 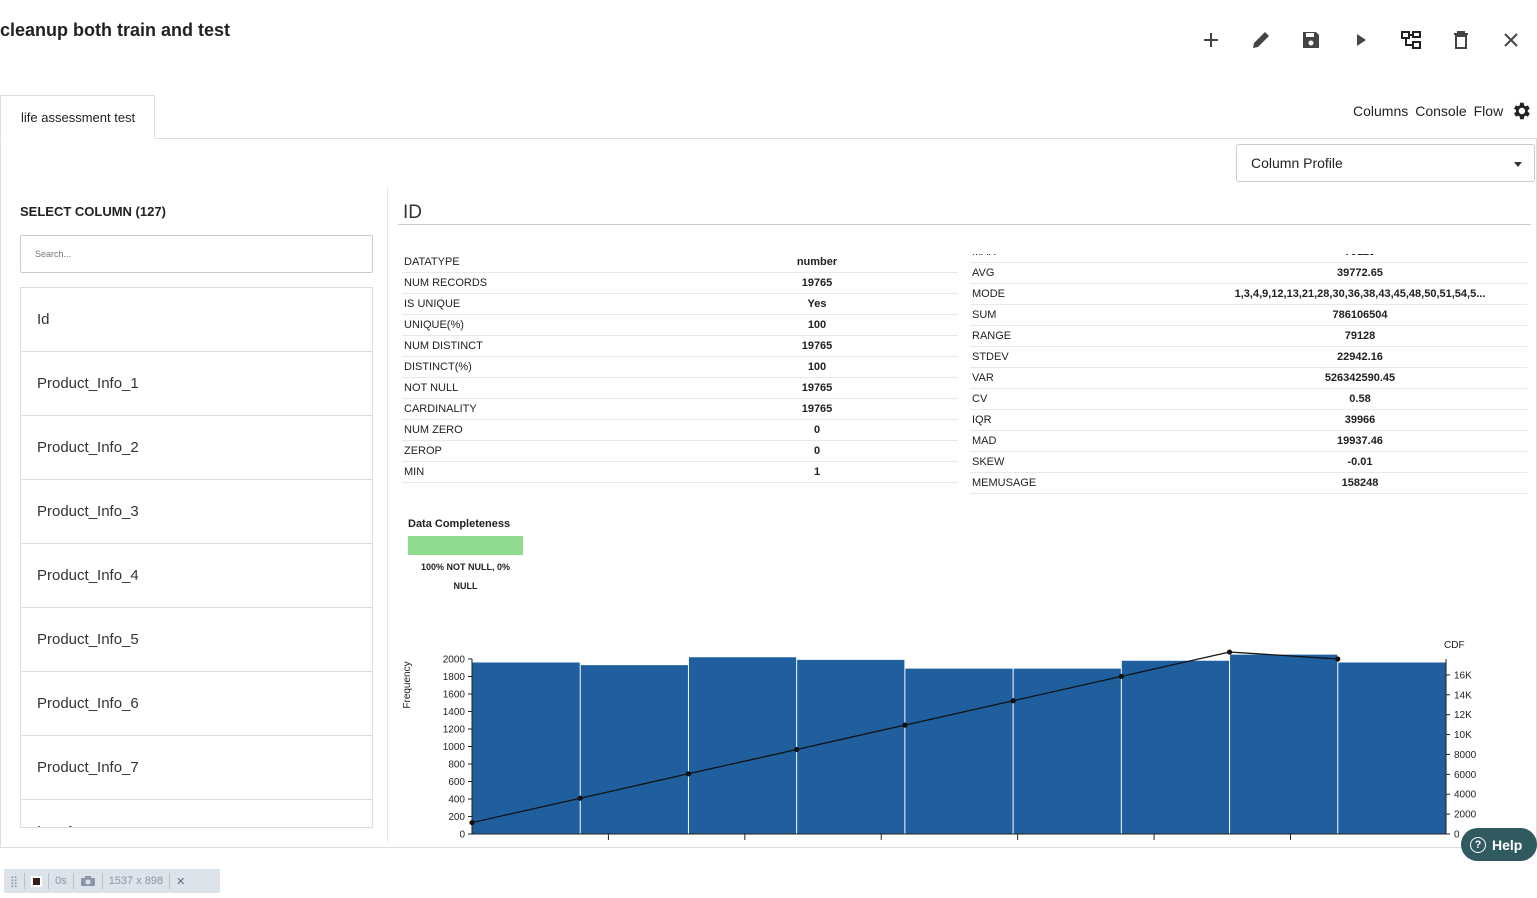 What do you see at coordinates (680, 367) in the screenshot?
I see `stat-row: DISTINCT(%) 100` at bounding box center [680, 367].